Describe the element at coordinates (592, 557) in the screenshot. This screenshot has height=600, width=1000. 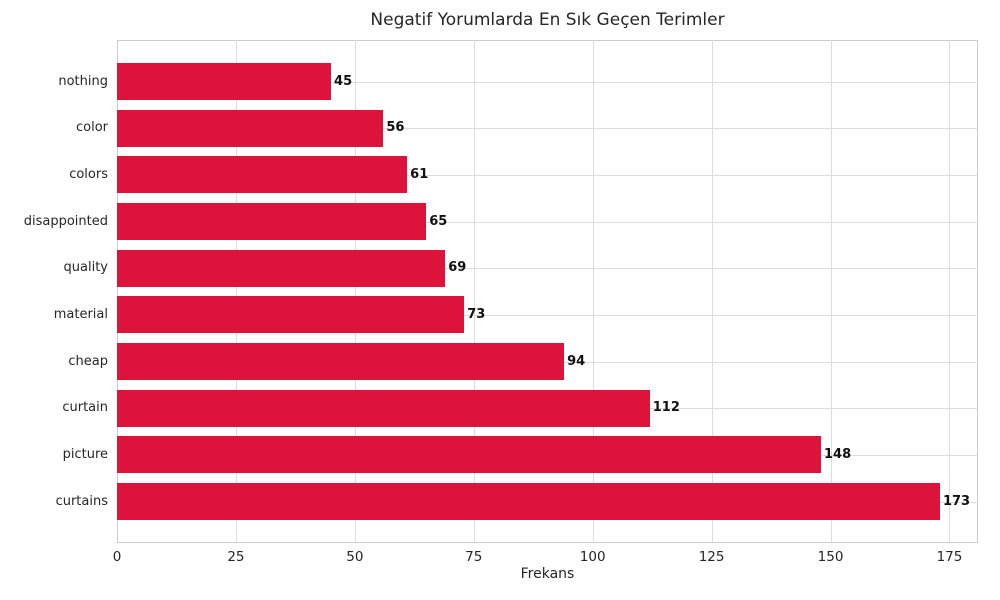
I see `x-tick-label: 100` at that location.